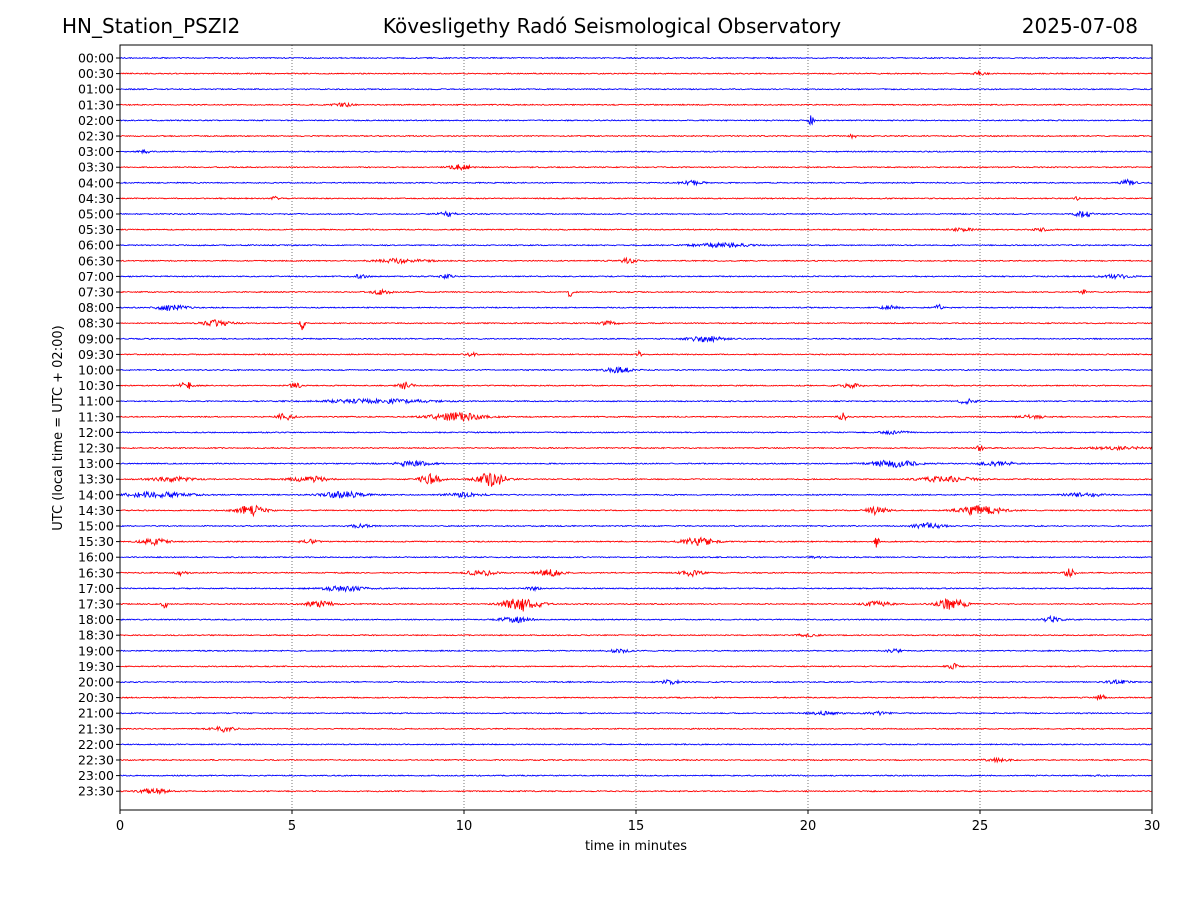 The width and height of the screenshot is (1200, 900). Describe the element at coordinates (96, 307) in the screenshot. I see `y-tick-label: 08:00` at that location.